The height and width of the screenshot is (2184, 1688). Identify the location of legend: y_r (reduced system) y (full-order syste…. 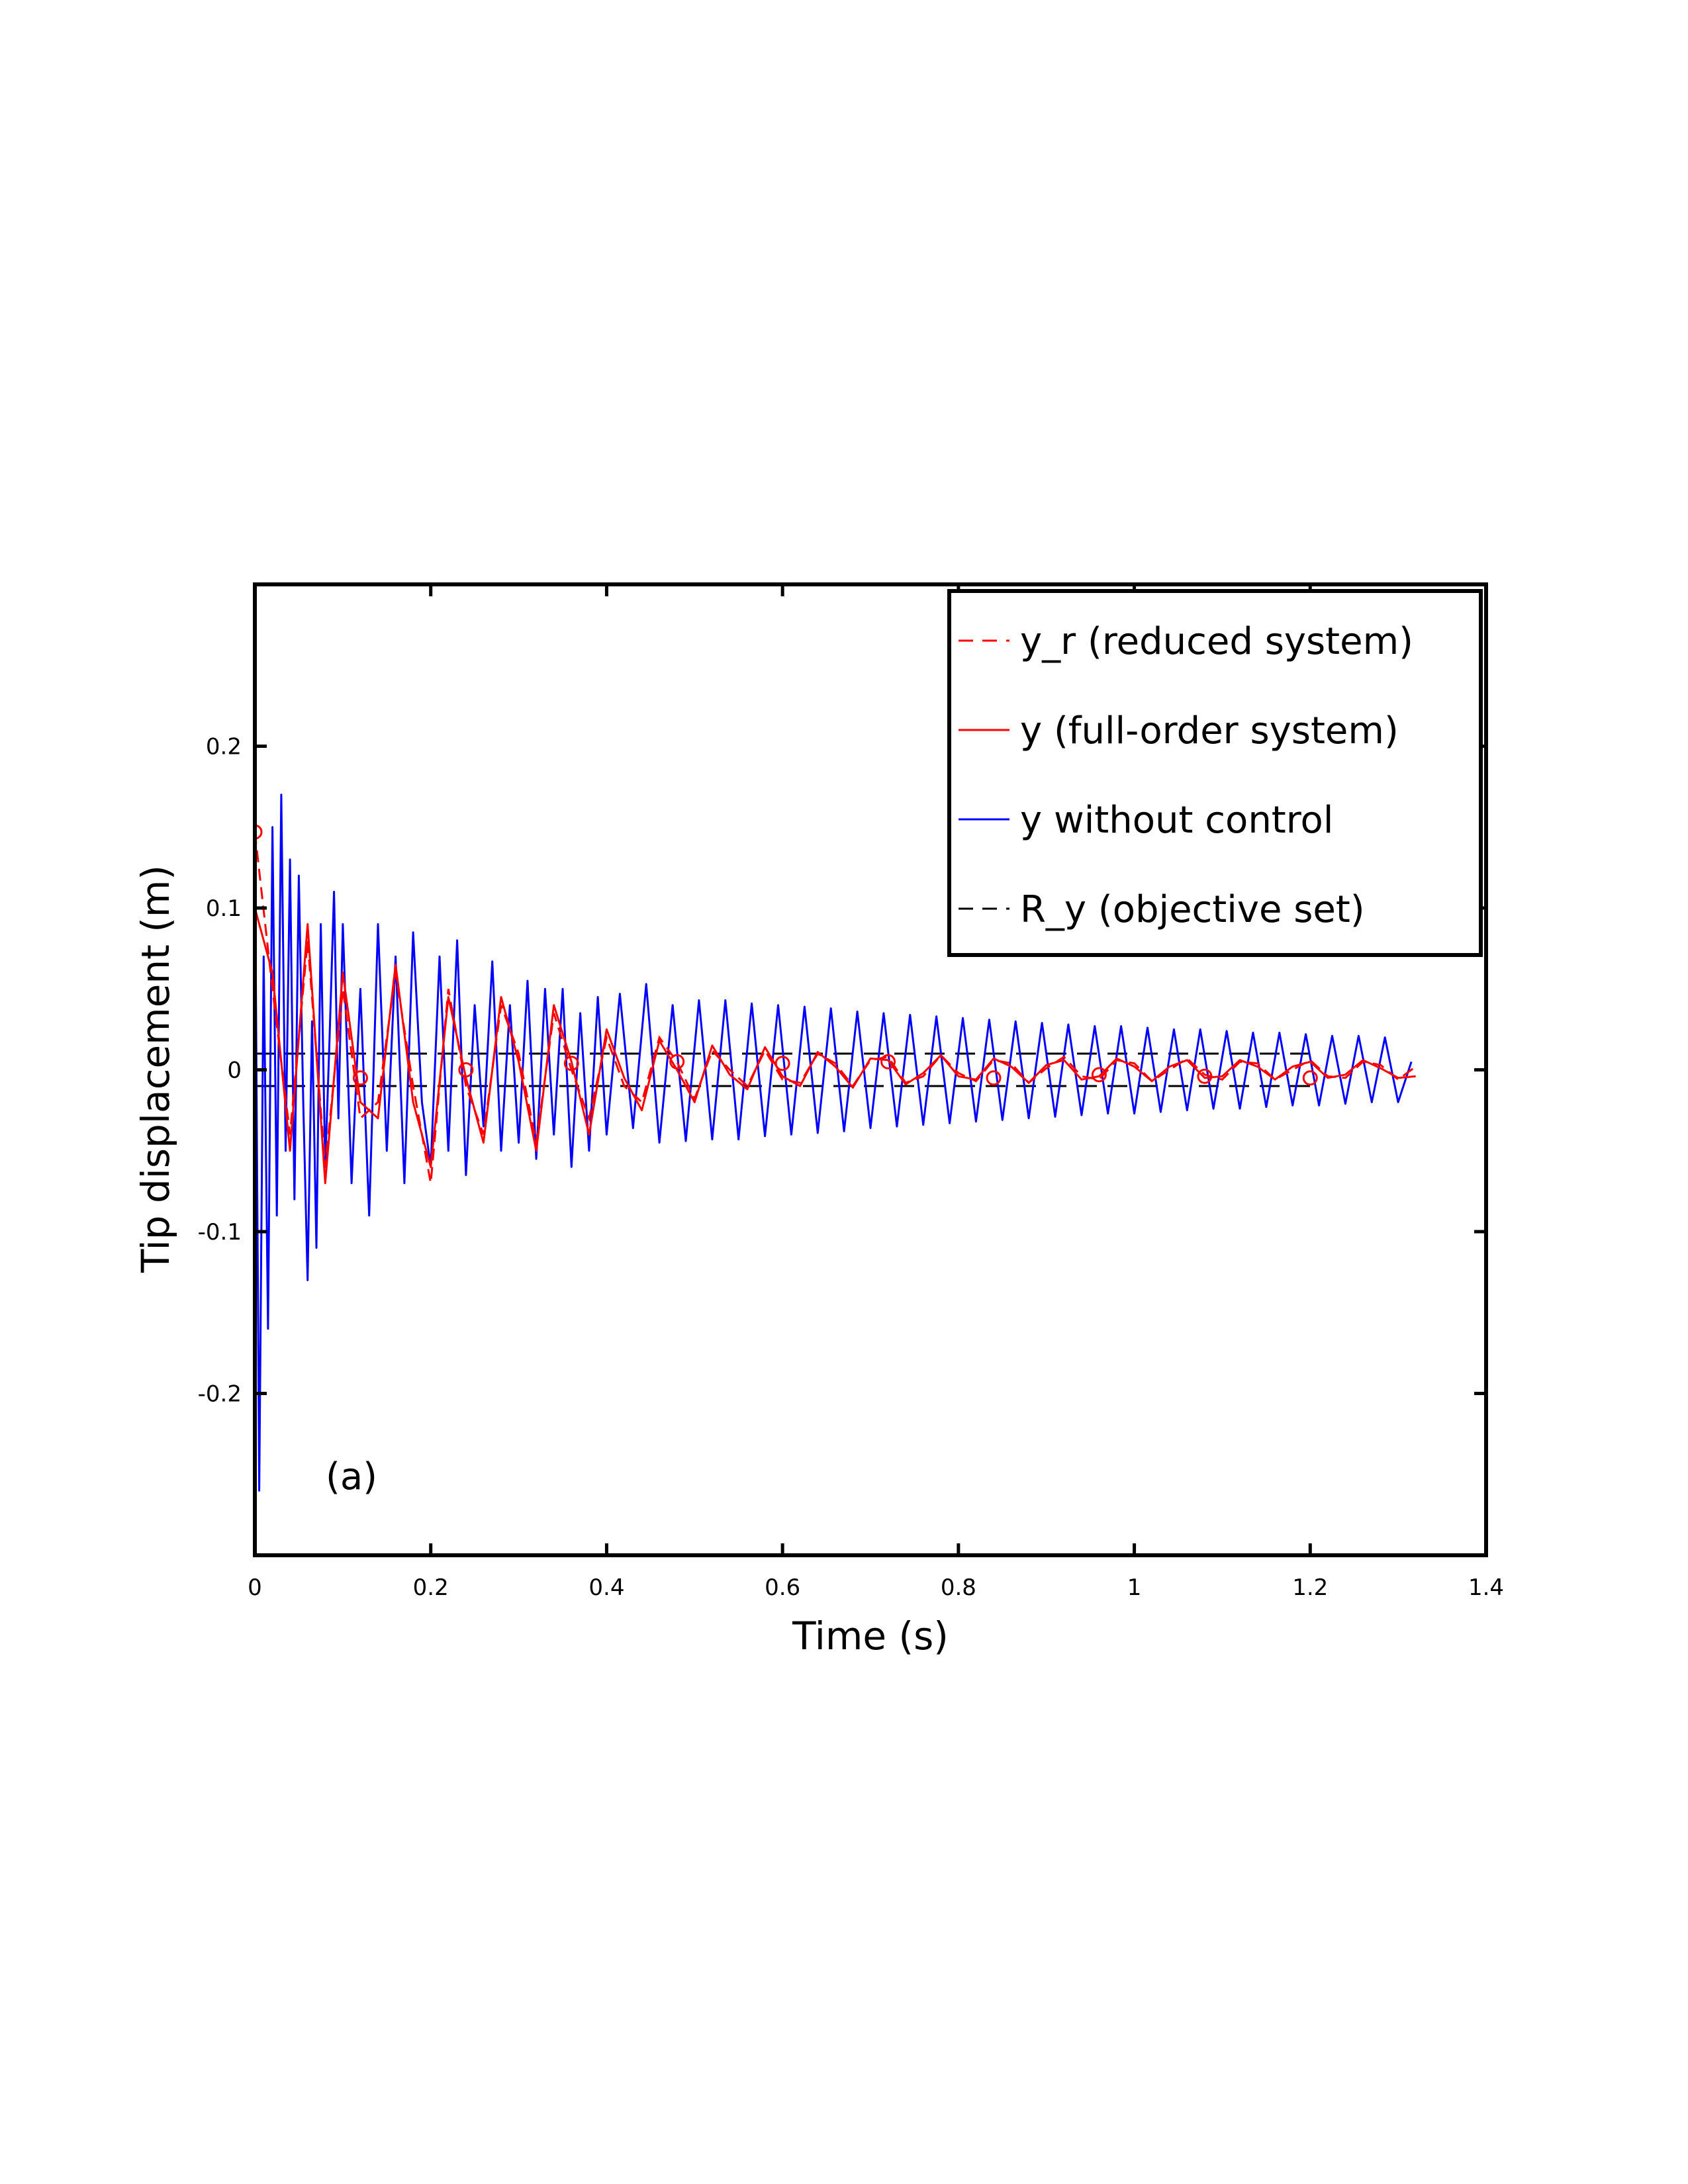
(1215, 773).